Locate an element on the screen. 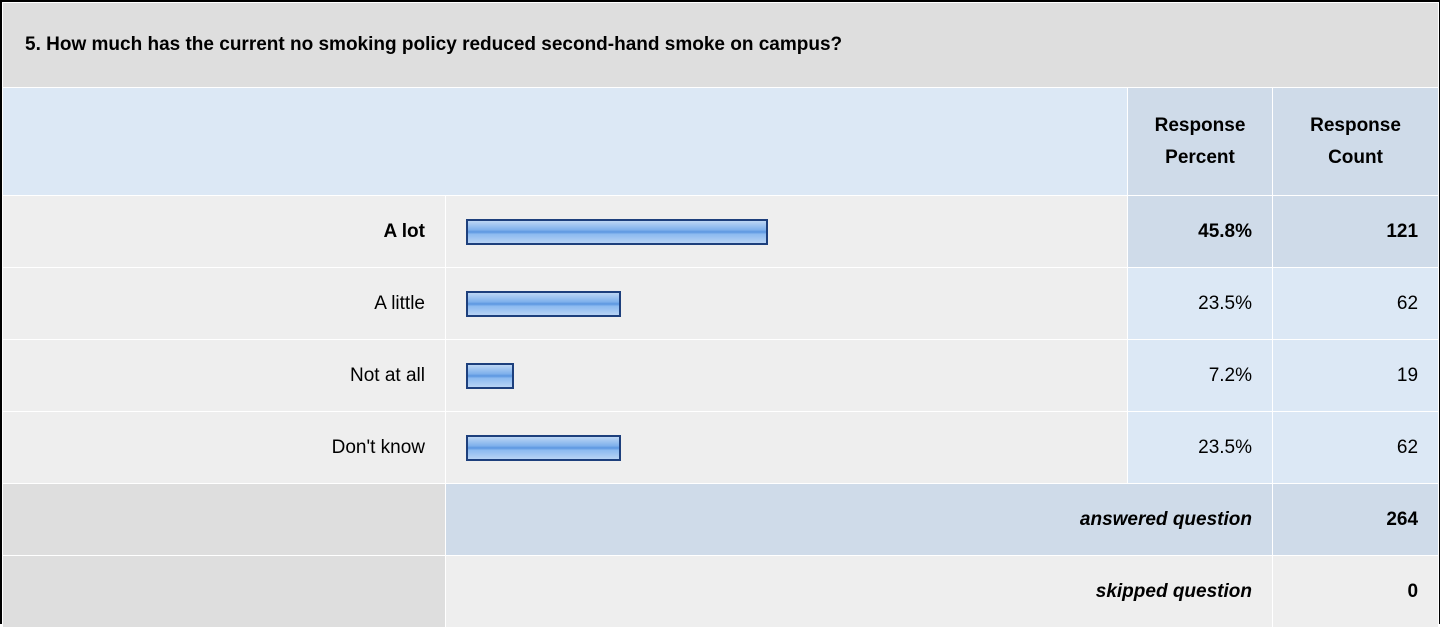 Image resolution: width=1440 pixels, height=628 pixels. header-blank is located at coordinates (565, 141).